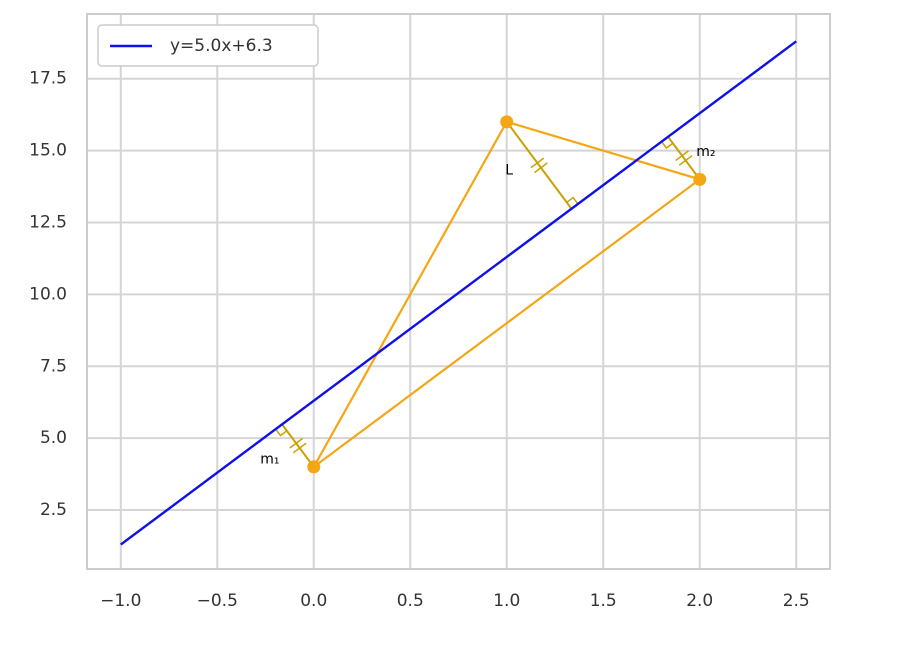  What do you see at coordinates (269, 460) in the screenshot?
I see `annotation: m₁` at bounding box center [269, 460].